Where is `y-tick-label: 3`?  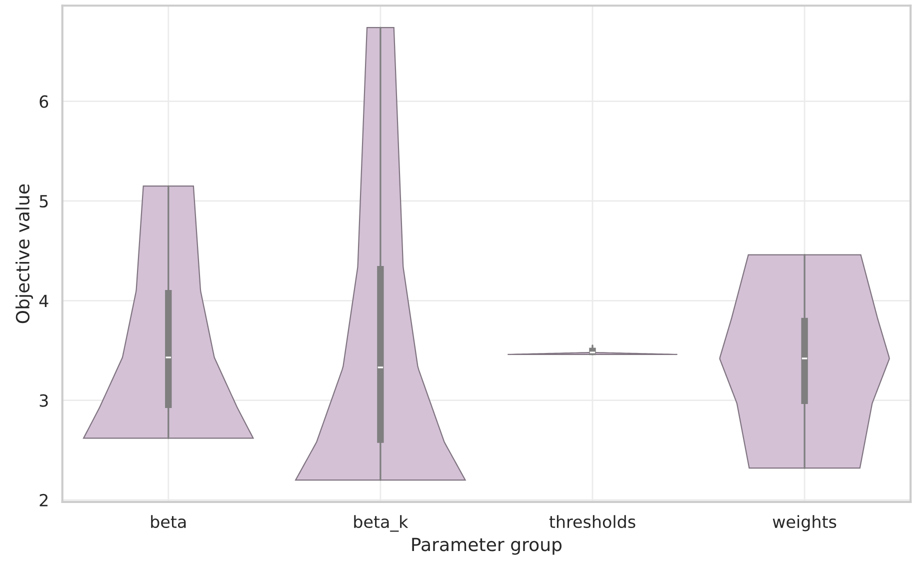
y-tick-label: 3 is located at coordinates (44, 400).